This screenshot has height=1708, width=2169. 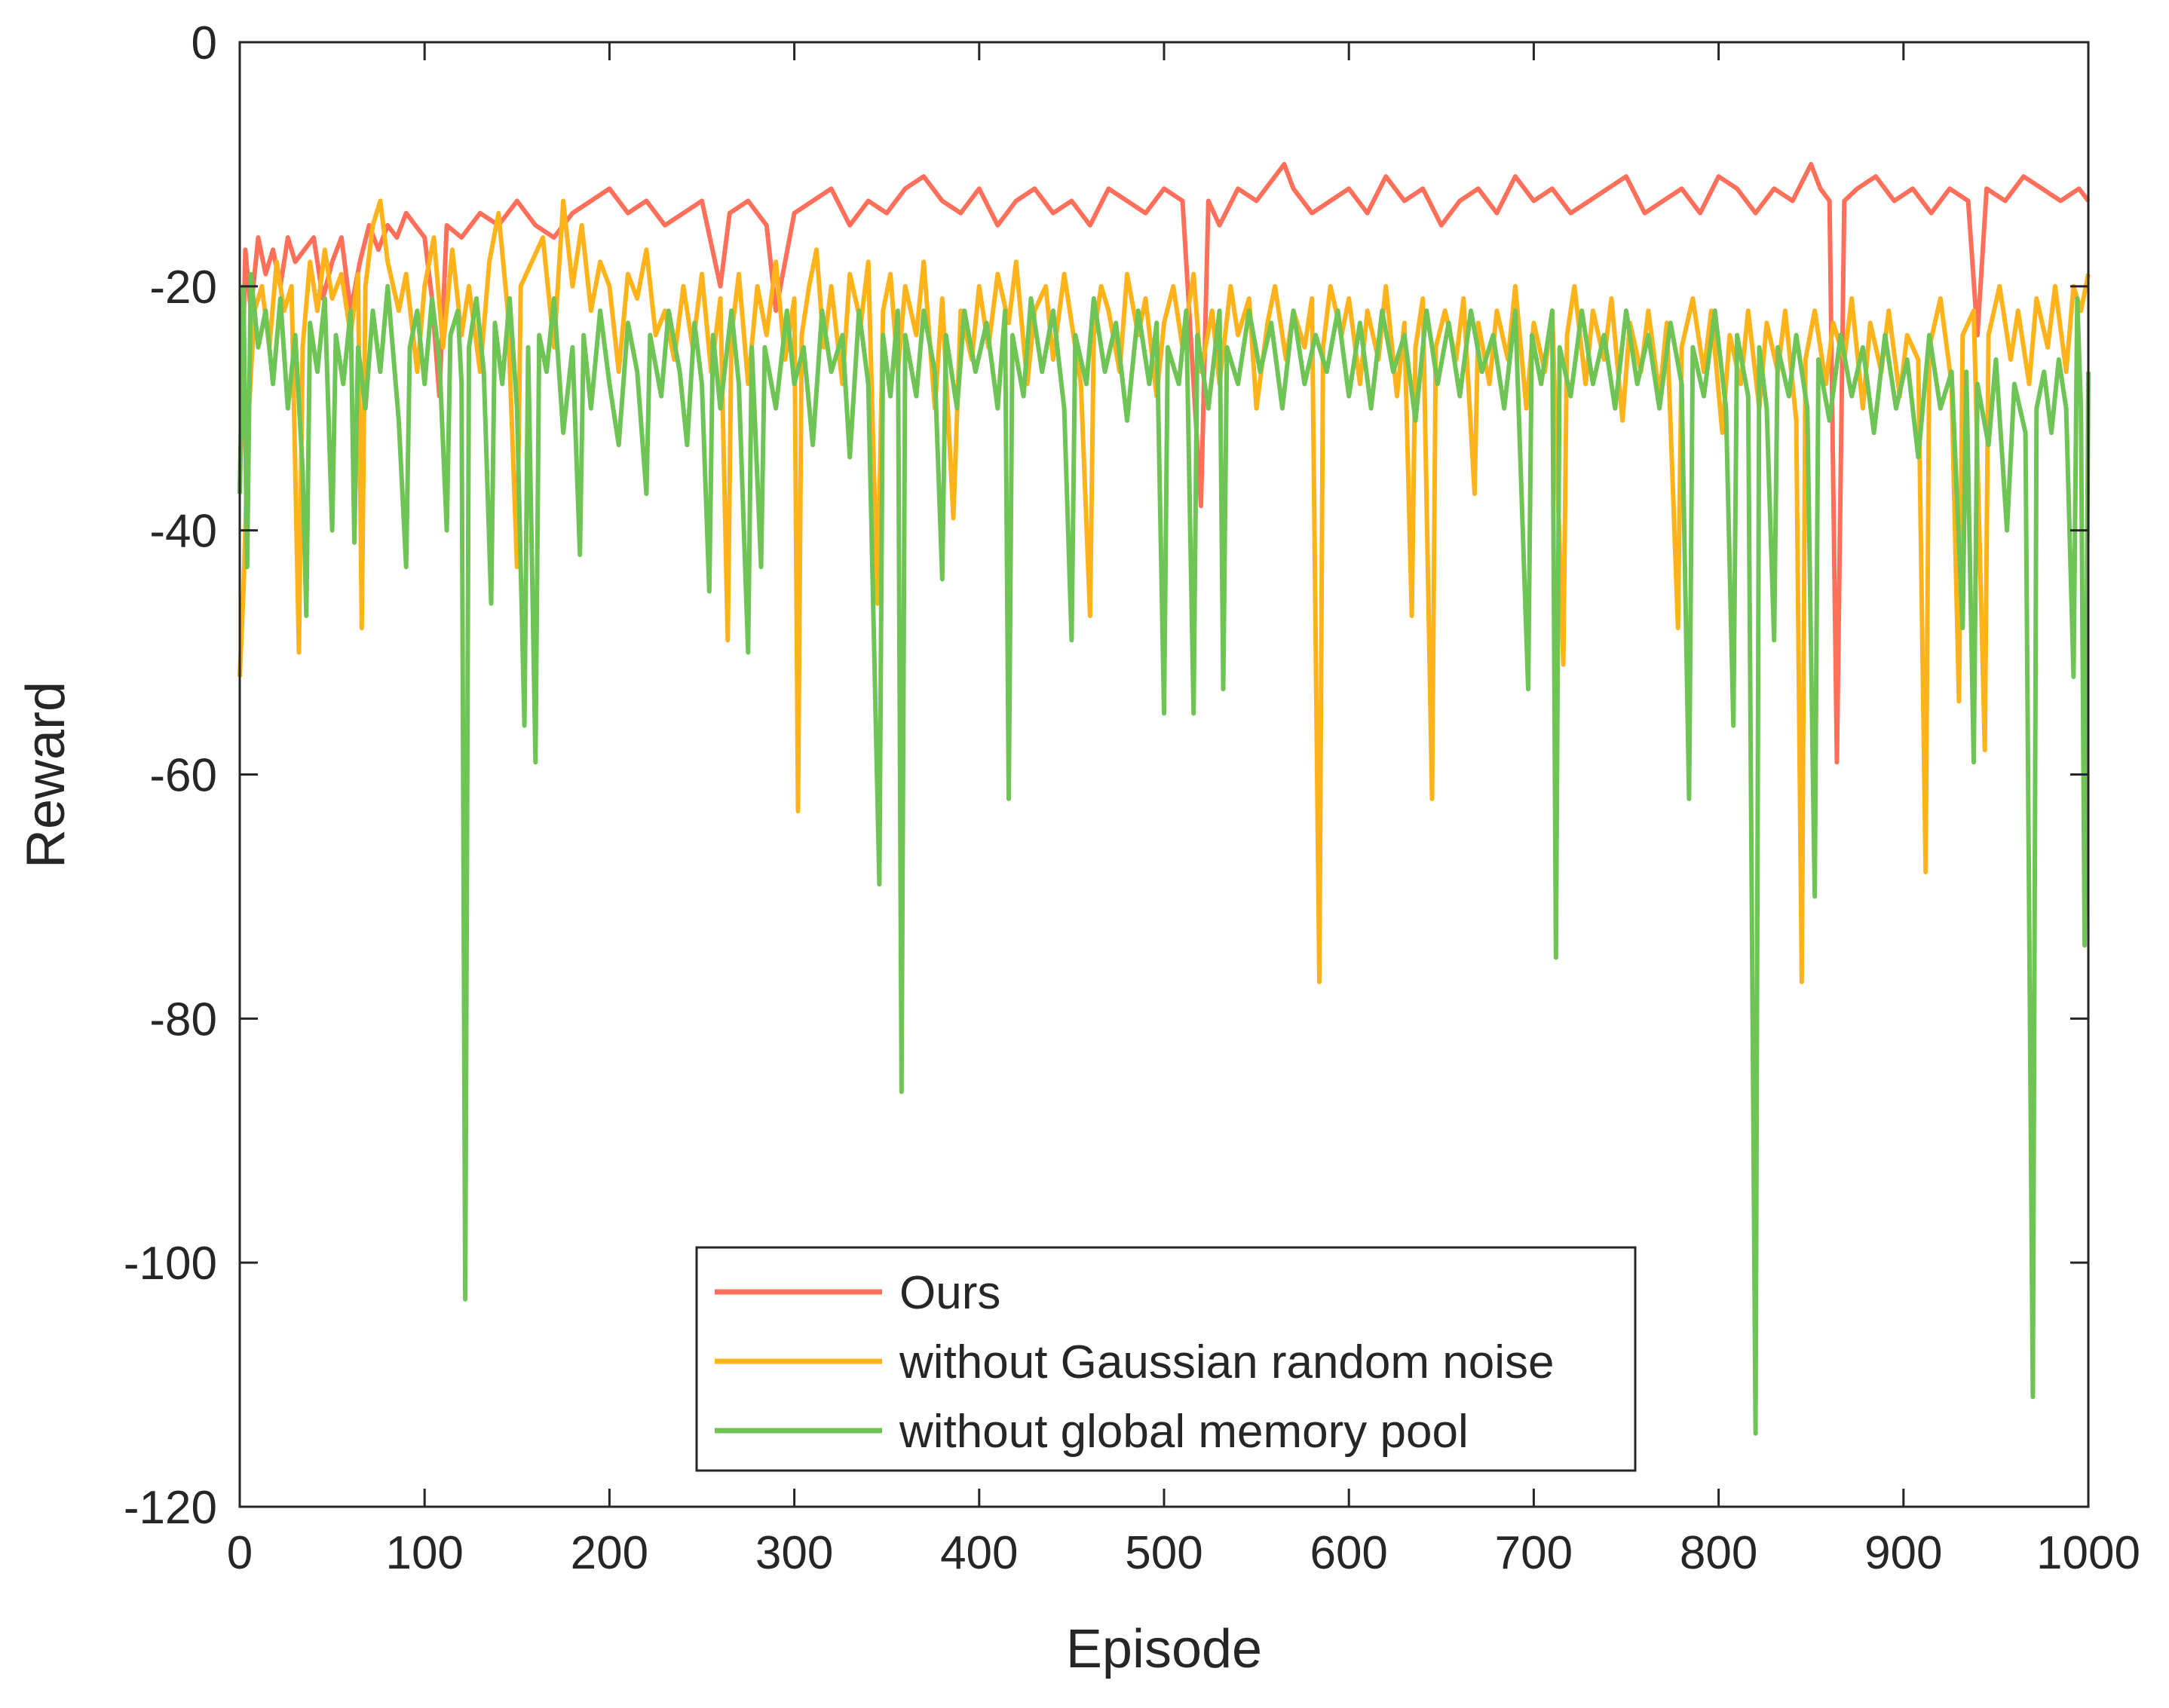 What do you see at coordinates (1164, 1649) in the screenshot?
I see `x-axis-label: Episode` at bounding box center [1164, 1649].